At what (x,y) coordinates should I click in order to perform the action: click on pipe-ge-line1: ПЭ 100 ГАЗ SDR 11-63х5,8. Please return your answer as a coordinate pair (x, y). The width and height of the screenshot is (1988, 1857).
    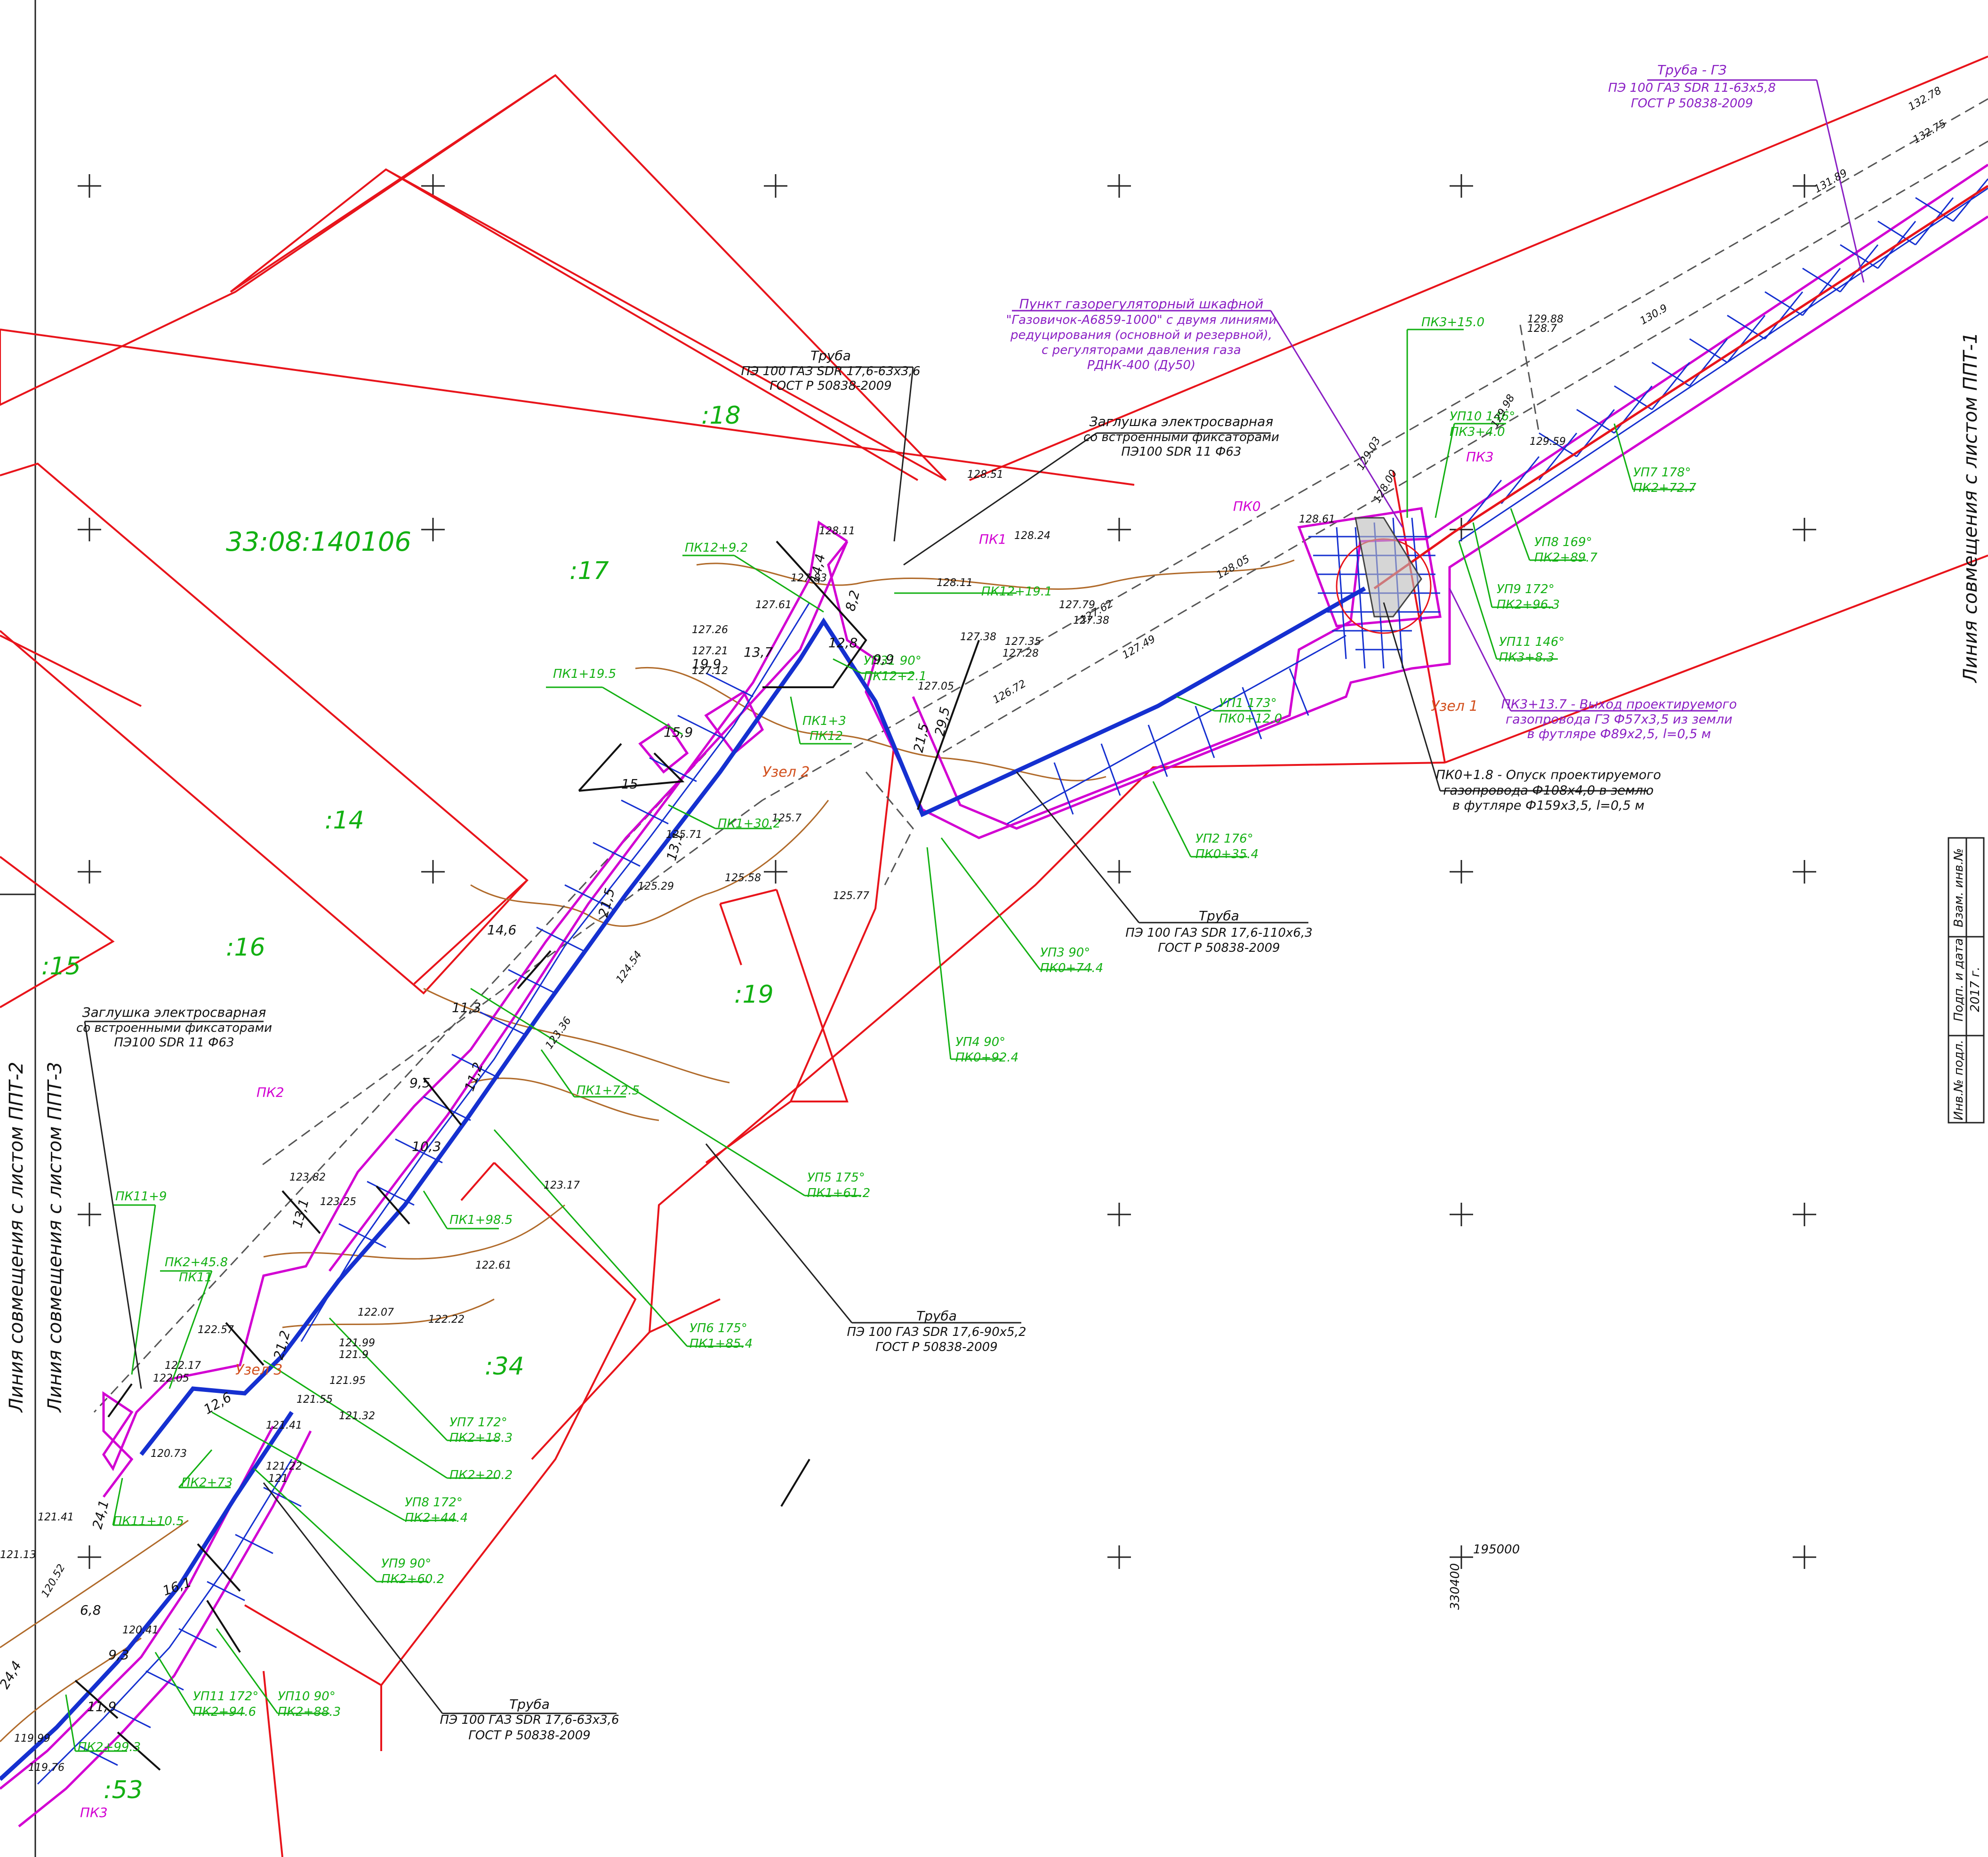
    Looking at the image, I should click on (1692, 88).